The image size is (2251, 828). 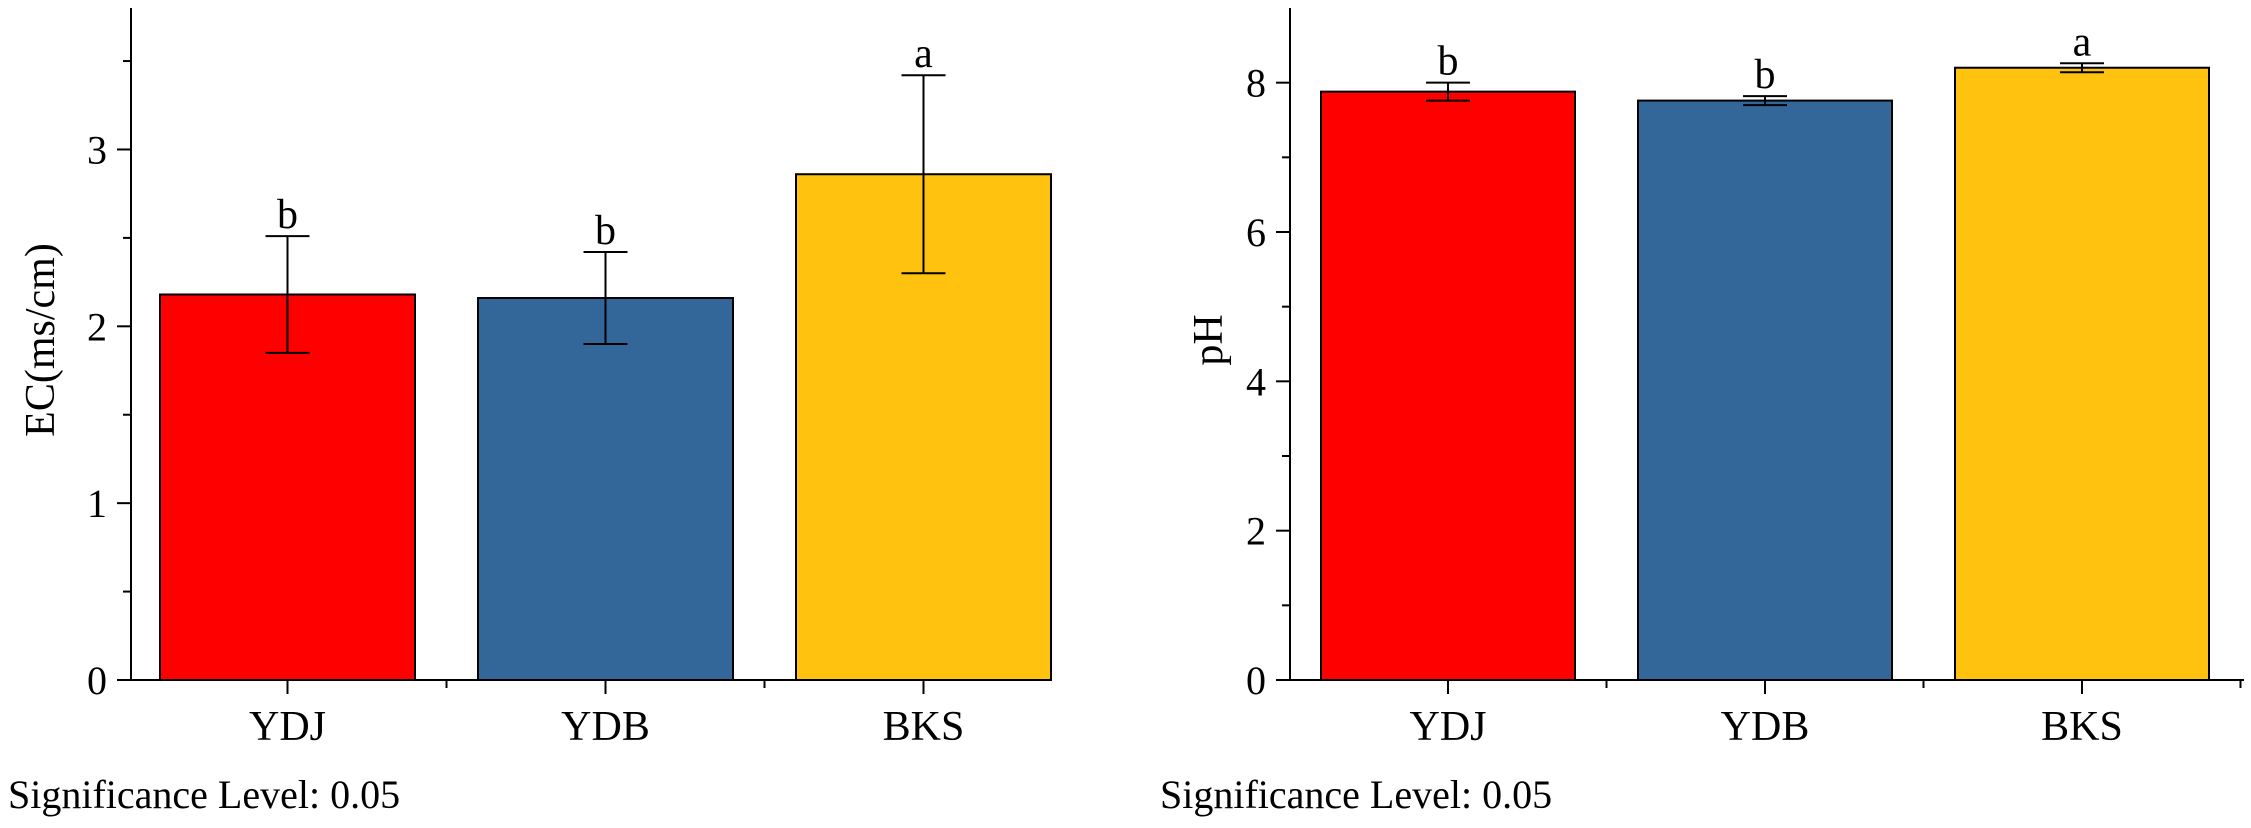 What do you see at coordinates (1256, 232) in the screenshot?
I see `ph-y-tick-label: 6` at bounding box center [1256, 232].